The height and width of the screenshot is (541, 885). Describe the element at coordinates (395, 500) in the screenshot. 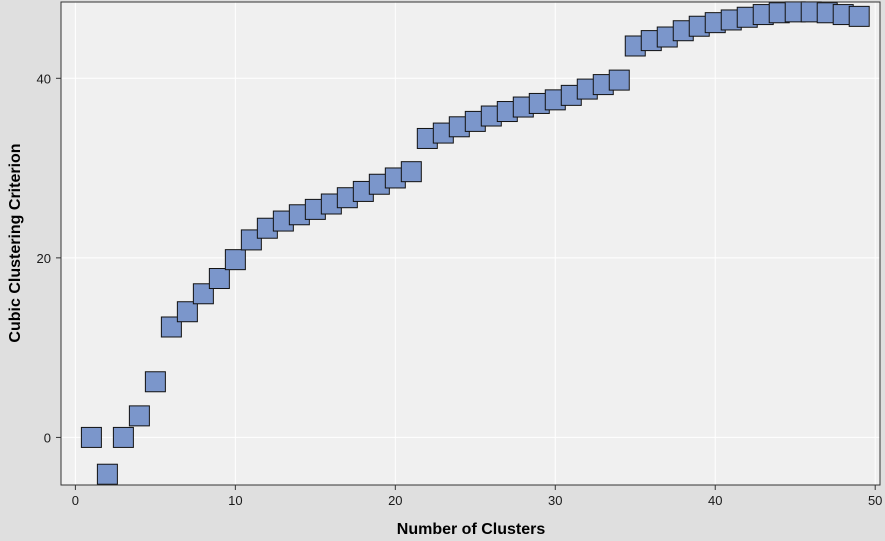

I see `x-tick-label: 20` at that location.